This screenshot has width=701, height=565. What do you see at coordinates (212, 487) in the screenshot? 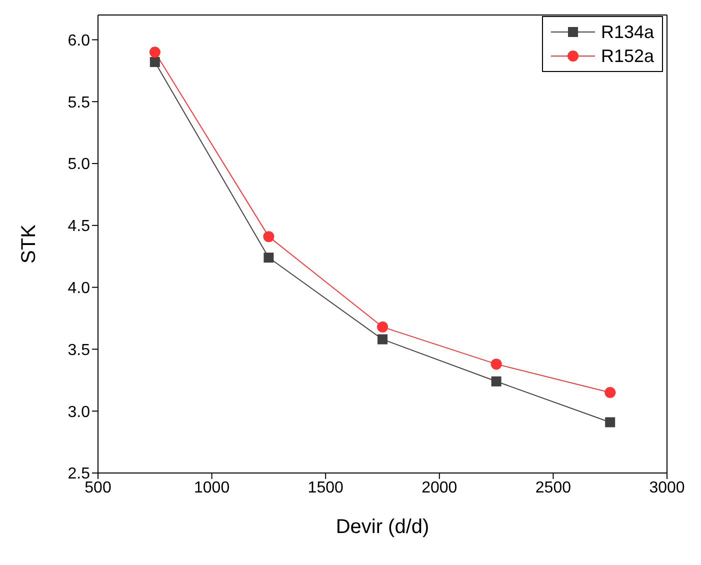
I see `x-tick-label: 1000` at bounding box center [212, 487].